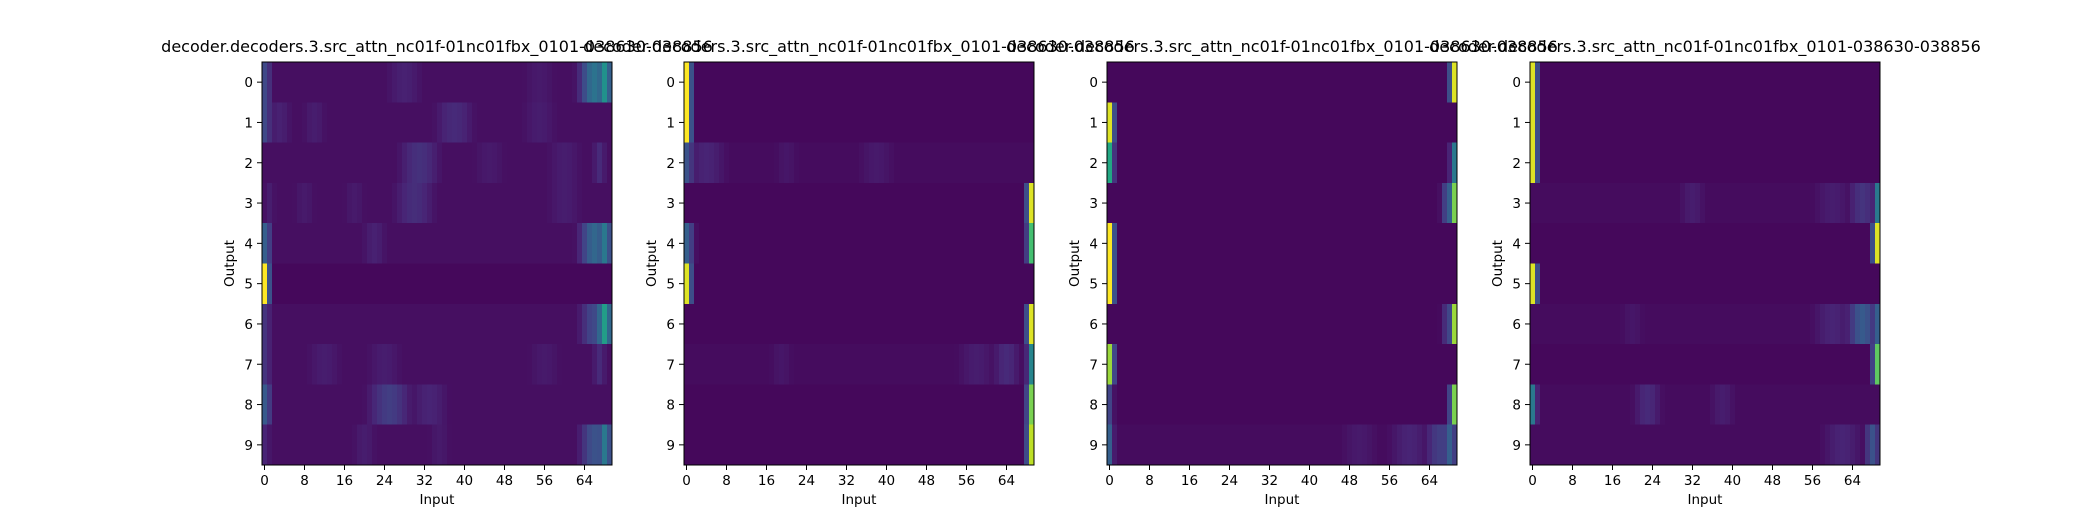  I want to click on x-tick-label: 32, so click(1269, 481).